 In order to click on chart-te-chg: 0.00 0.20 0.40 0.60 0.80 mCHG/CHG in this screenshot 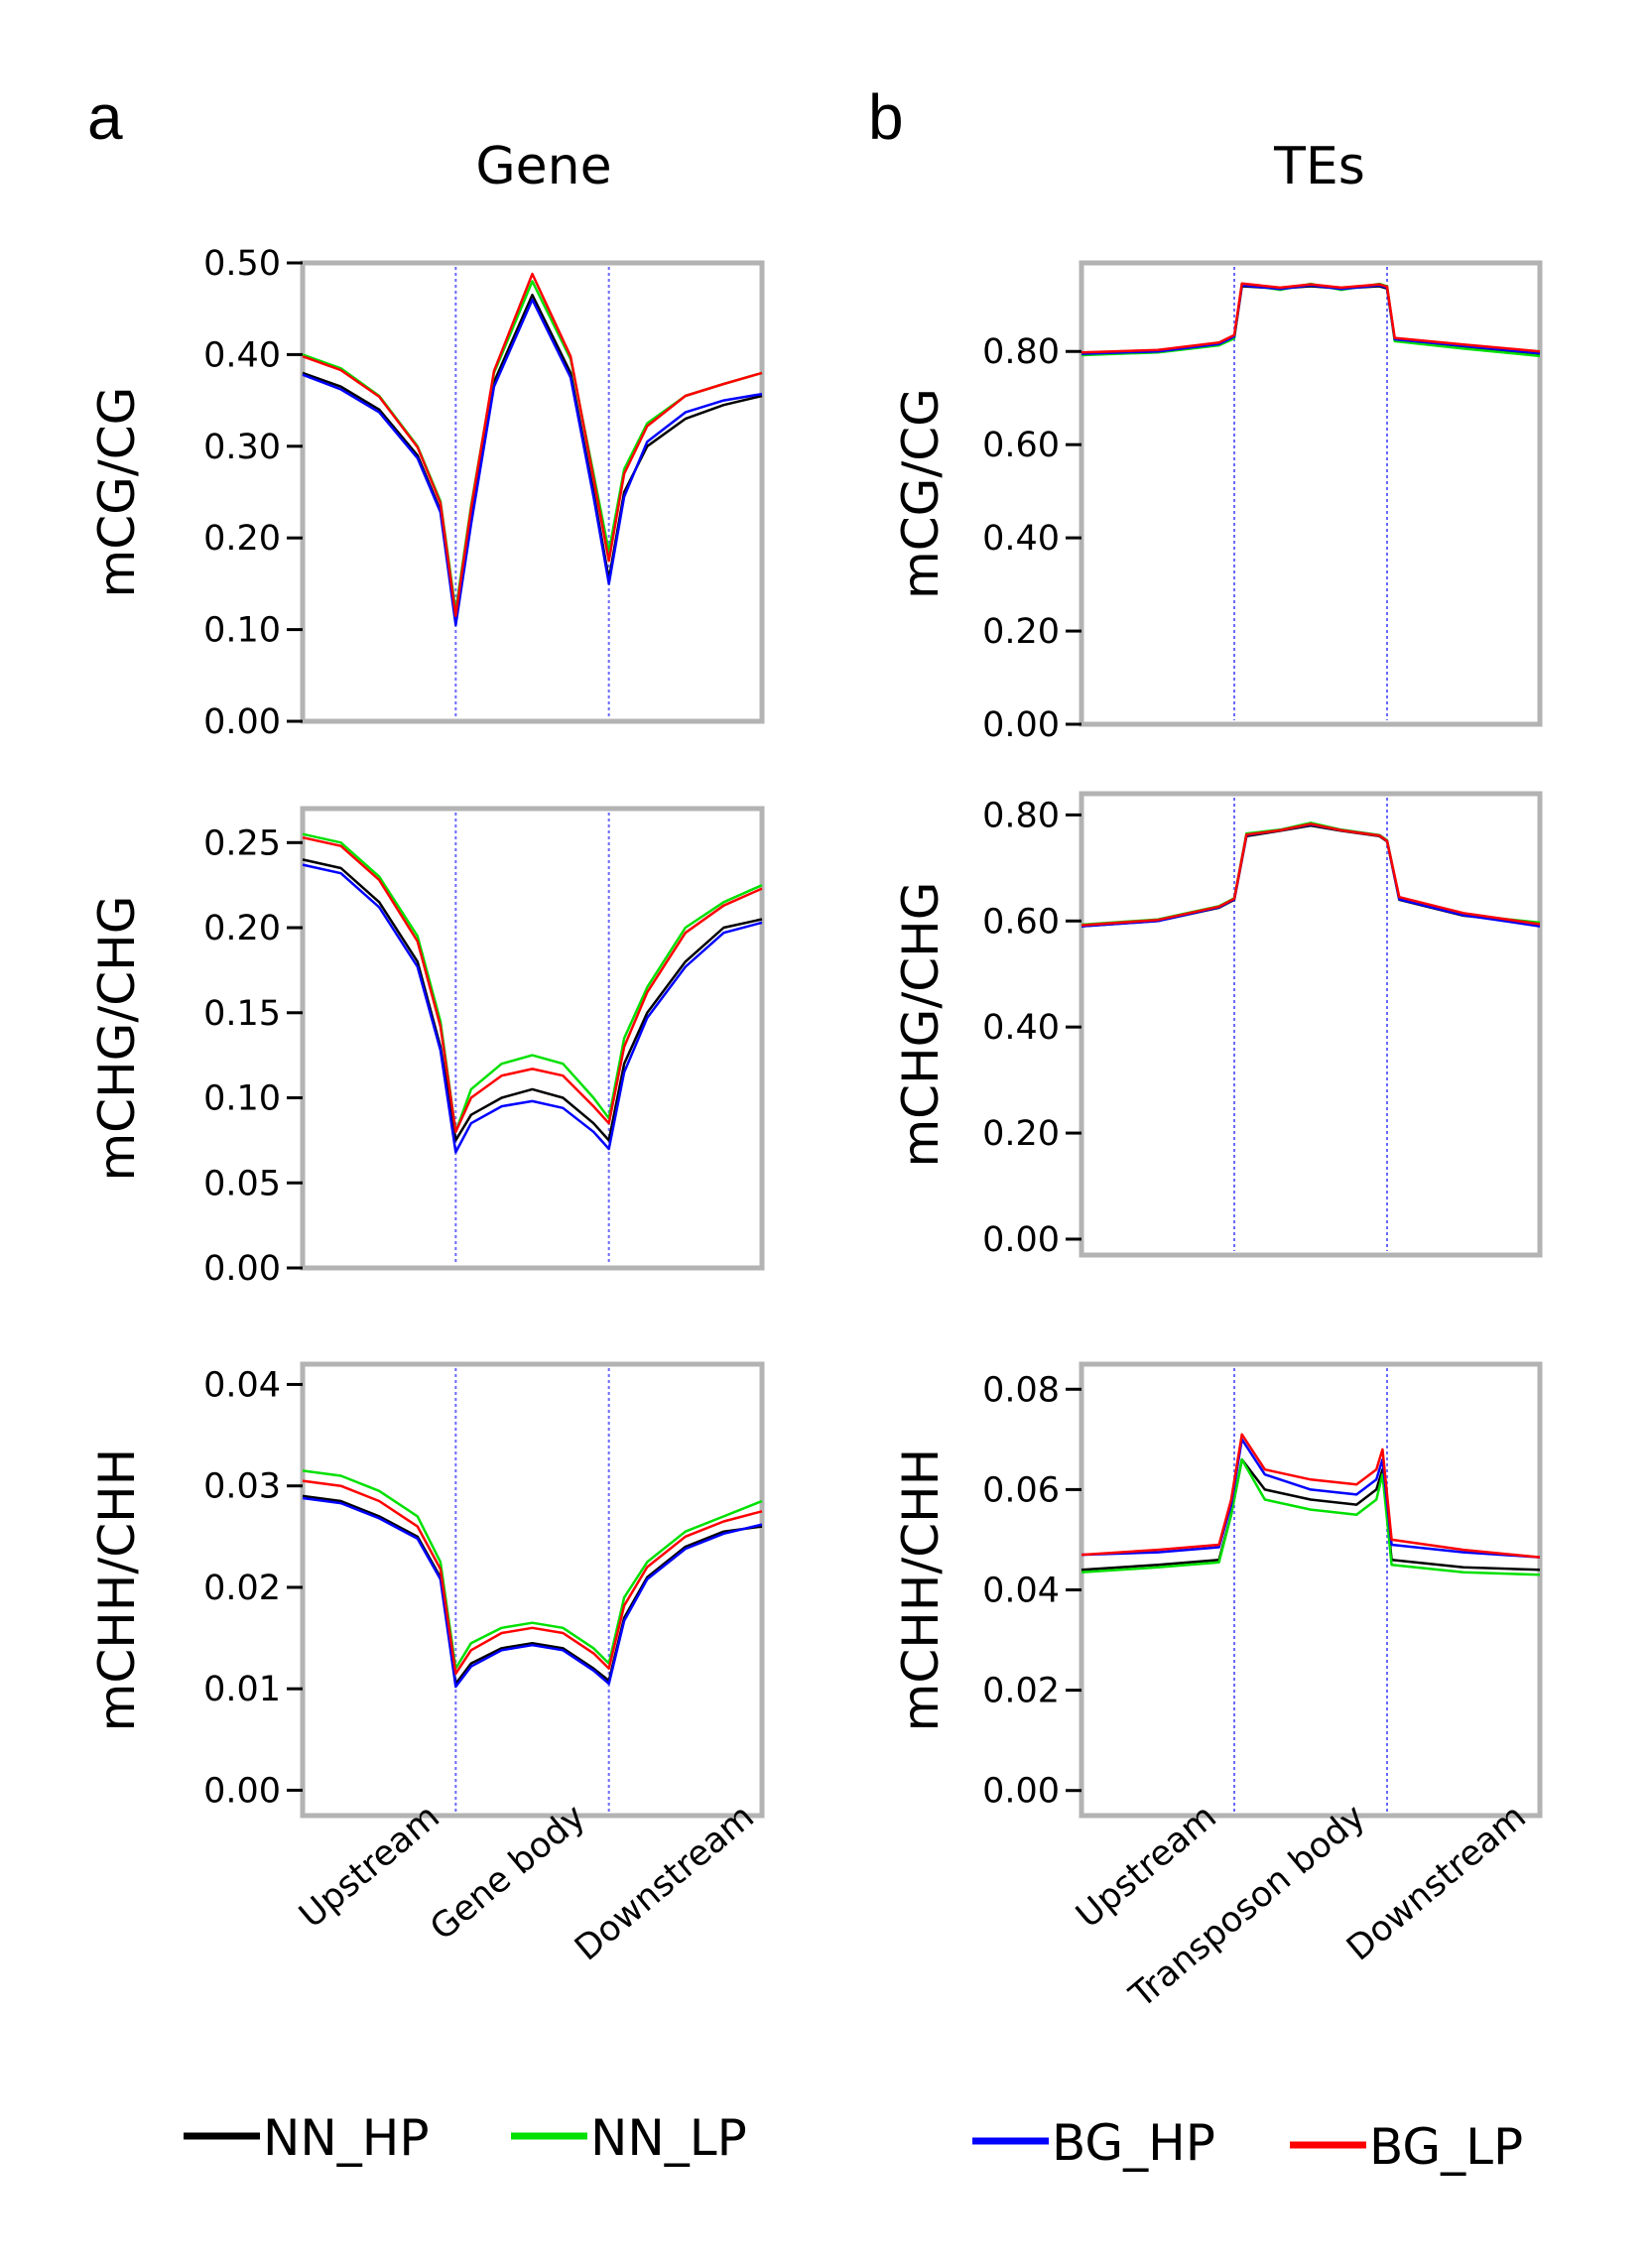, I will do `click(1217, 1025)`.